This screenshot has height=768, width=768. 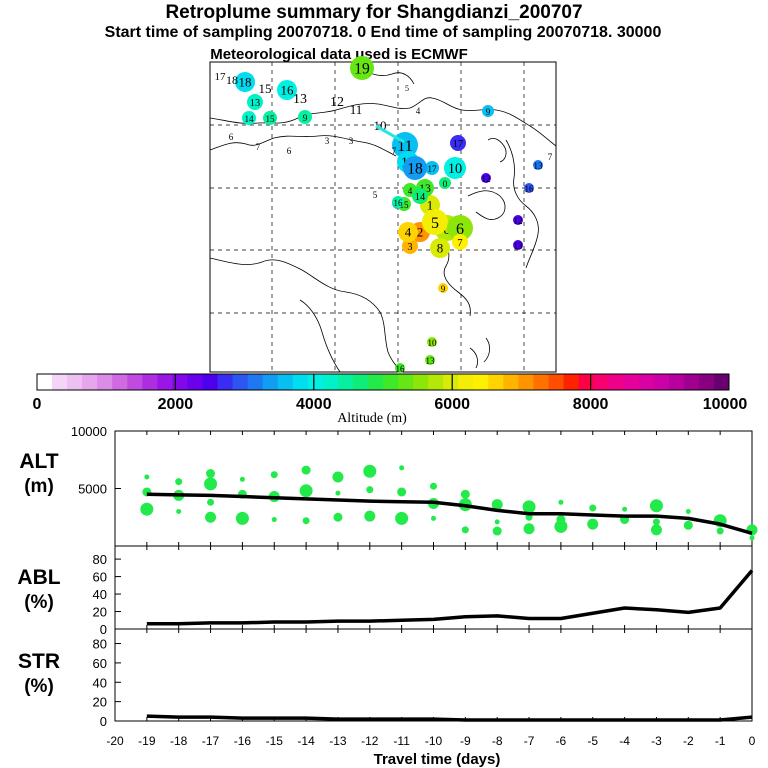 I want to click on panel-unit: (%), so click(x=39, y=602).